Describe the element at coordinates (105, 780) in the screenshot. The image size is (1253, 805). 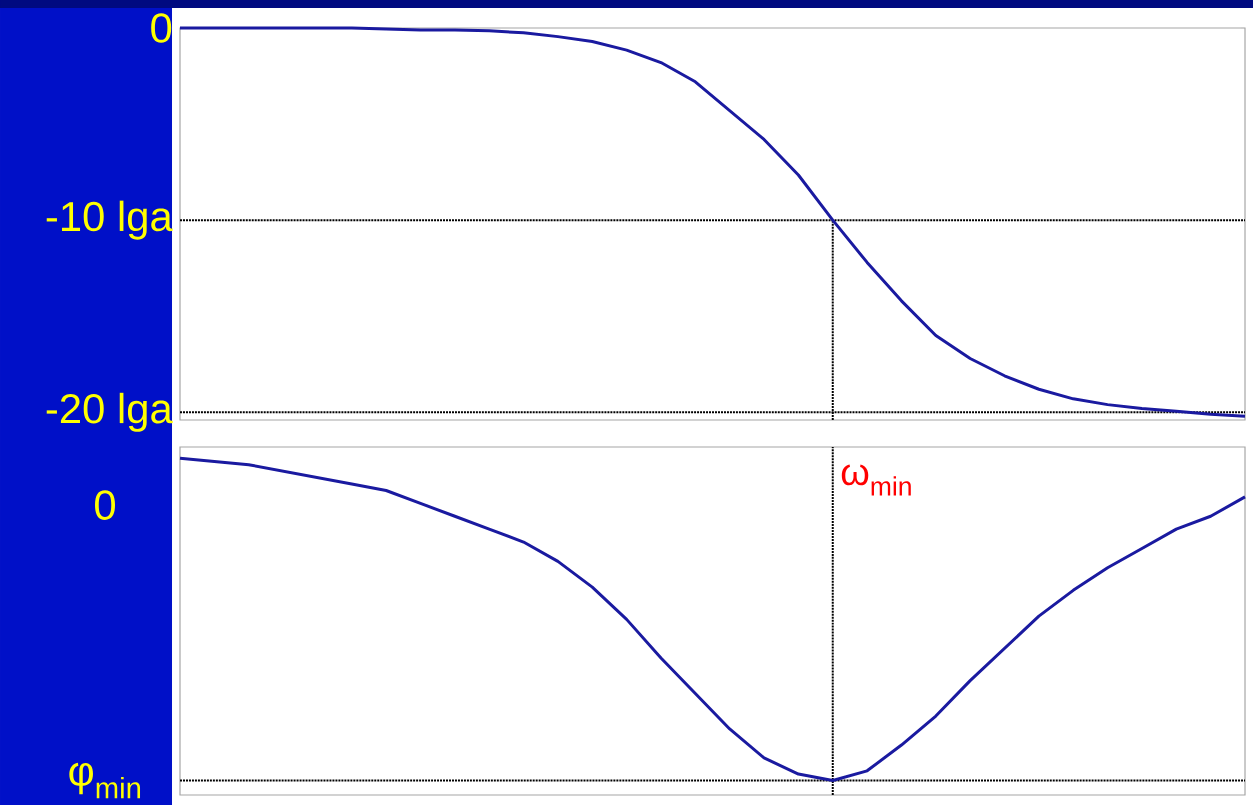
I see `text: φ$_{min}$` at that location.